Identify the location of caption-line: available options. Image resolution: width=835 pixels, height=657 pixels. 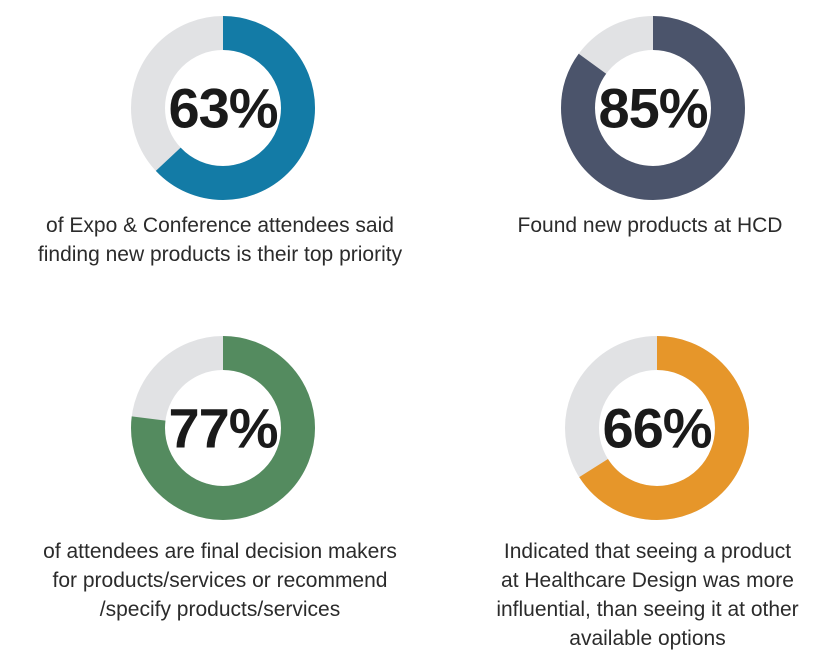
(647, 638).